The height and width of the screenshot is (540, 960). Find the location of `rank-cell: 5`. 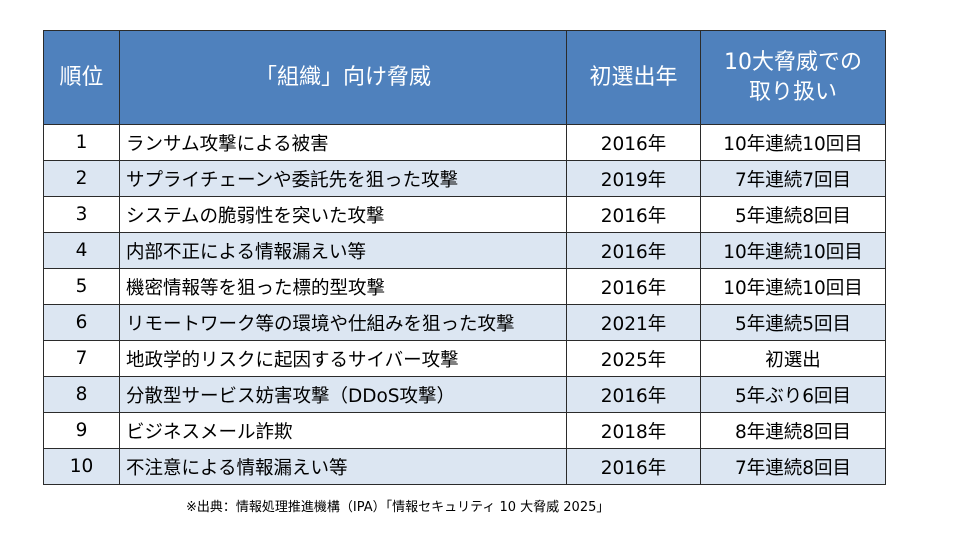

rank-cell: 5 is located at coordinates (81, 286).